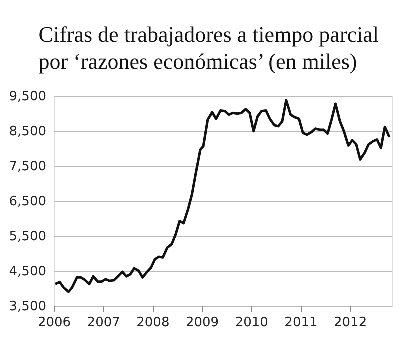 Image resolution: width=417 pixels, height=358 pixels. What do you see at coordinates (103, 323) in the screenshot?
I see `x-tick-label: 2007` at bounding box center [103, 323].